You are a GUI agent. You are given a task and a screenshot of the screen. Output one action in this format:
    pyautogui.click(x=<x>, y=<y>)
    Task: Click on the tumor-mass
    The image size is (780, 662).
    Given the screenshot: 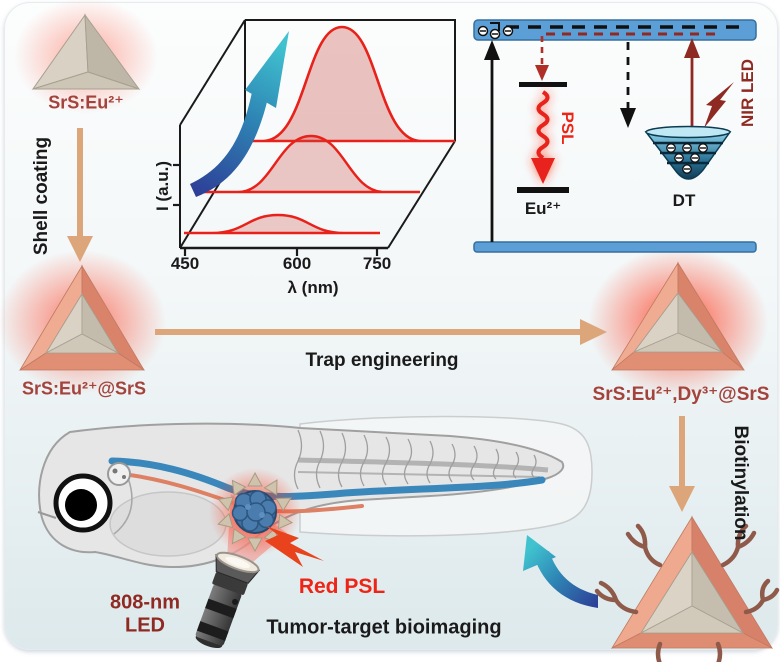 What is the action you would take?
    pyautogui.click(x=254, y=512)
    